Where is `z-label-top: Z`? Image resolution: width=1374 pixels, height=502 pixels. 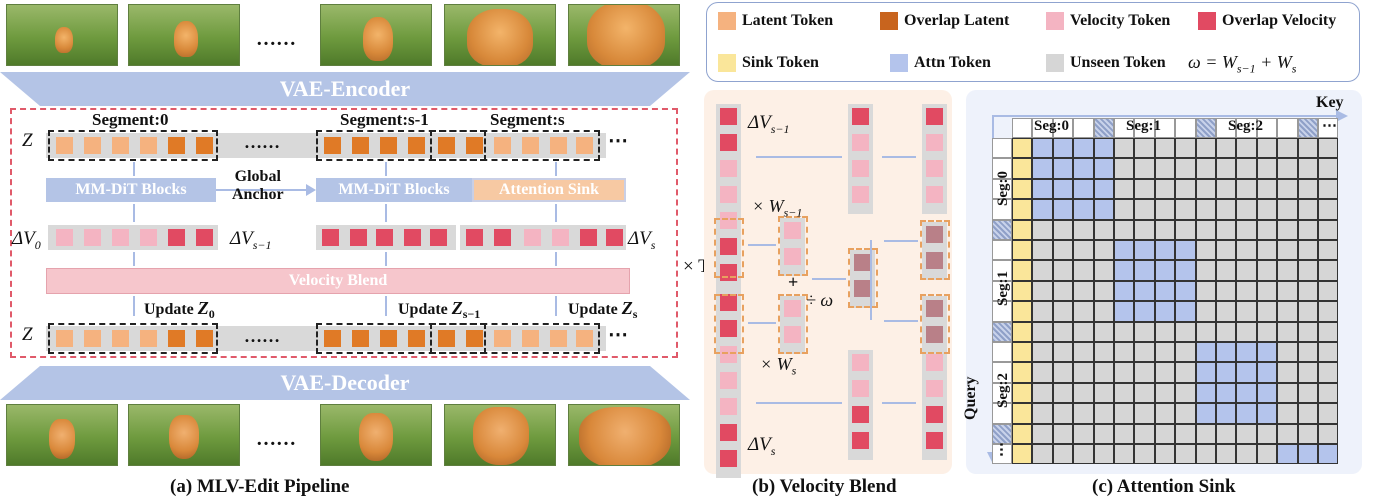
z-label-top: Z is located at coordinates (27, 140).